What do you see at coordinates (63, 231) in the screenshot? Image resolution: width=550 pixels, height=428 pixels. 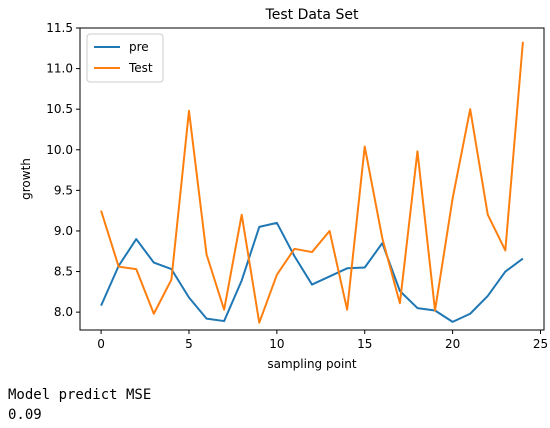 I see `y-tick-label: 9.0` at bounding box center [63, 231].